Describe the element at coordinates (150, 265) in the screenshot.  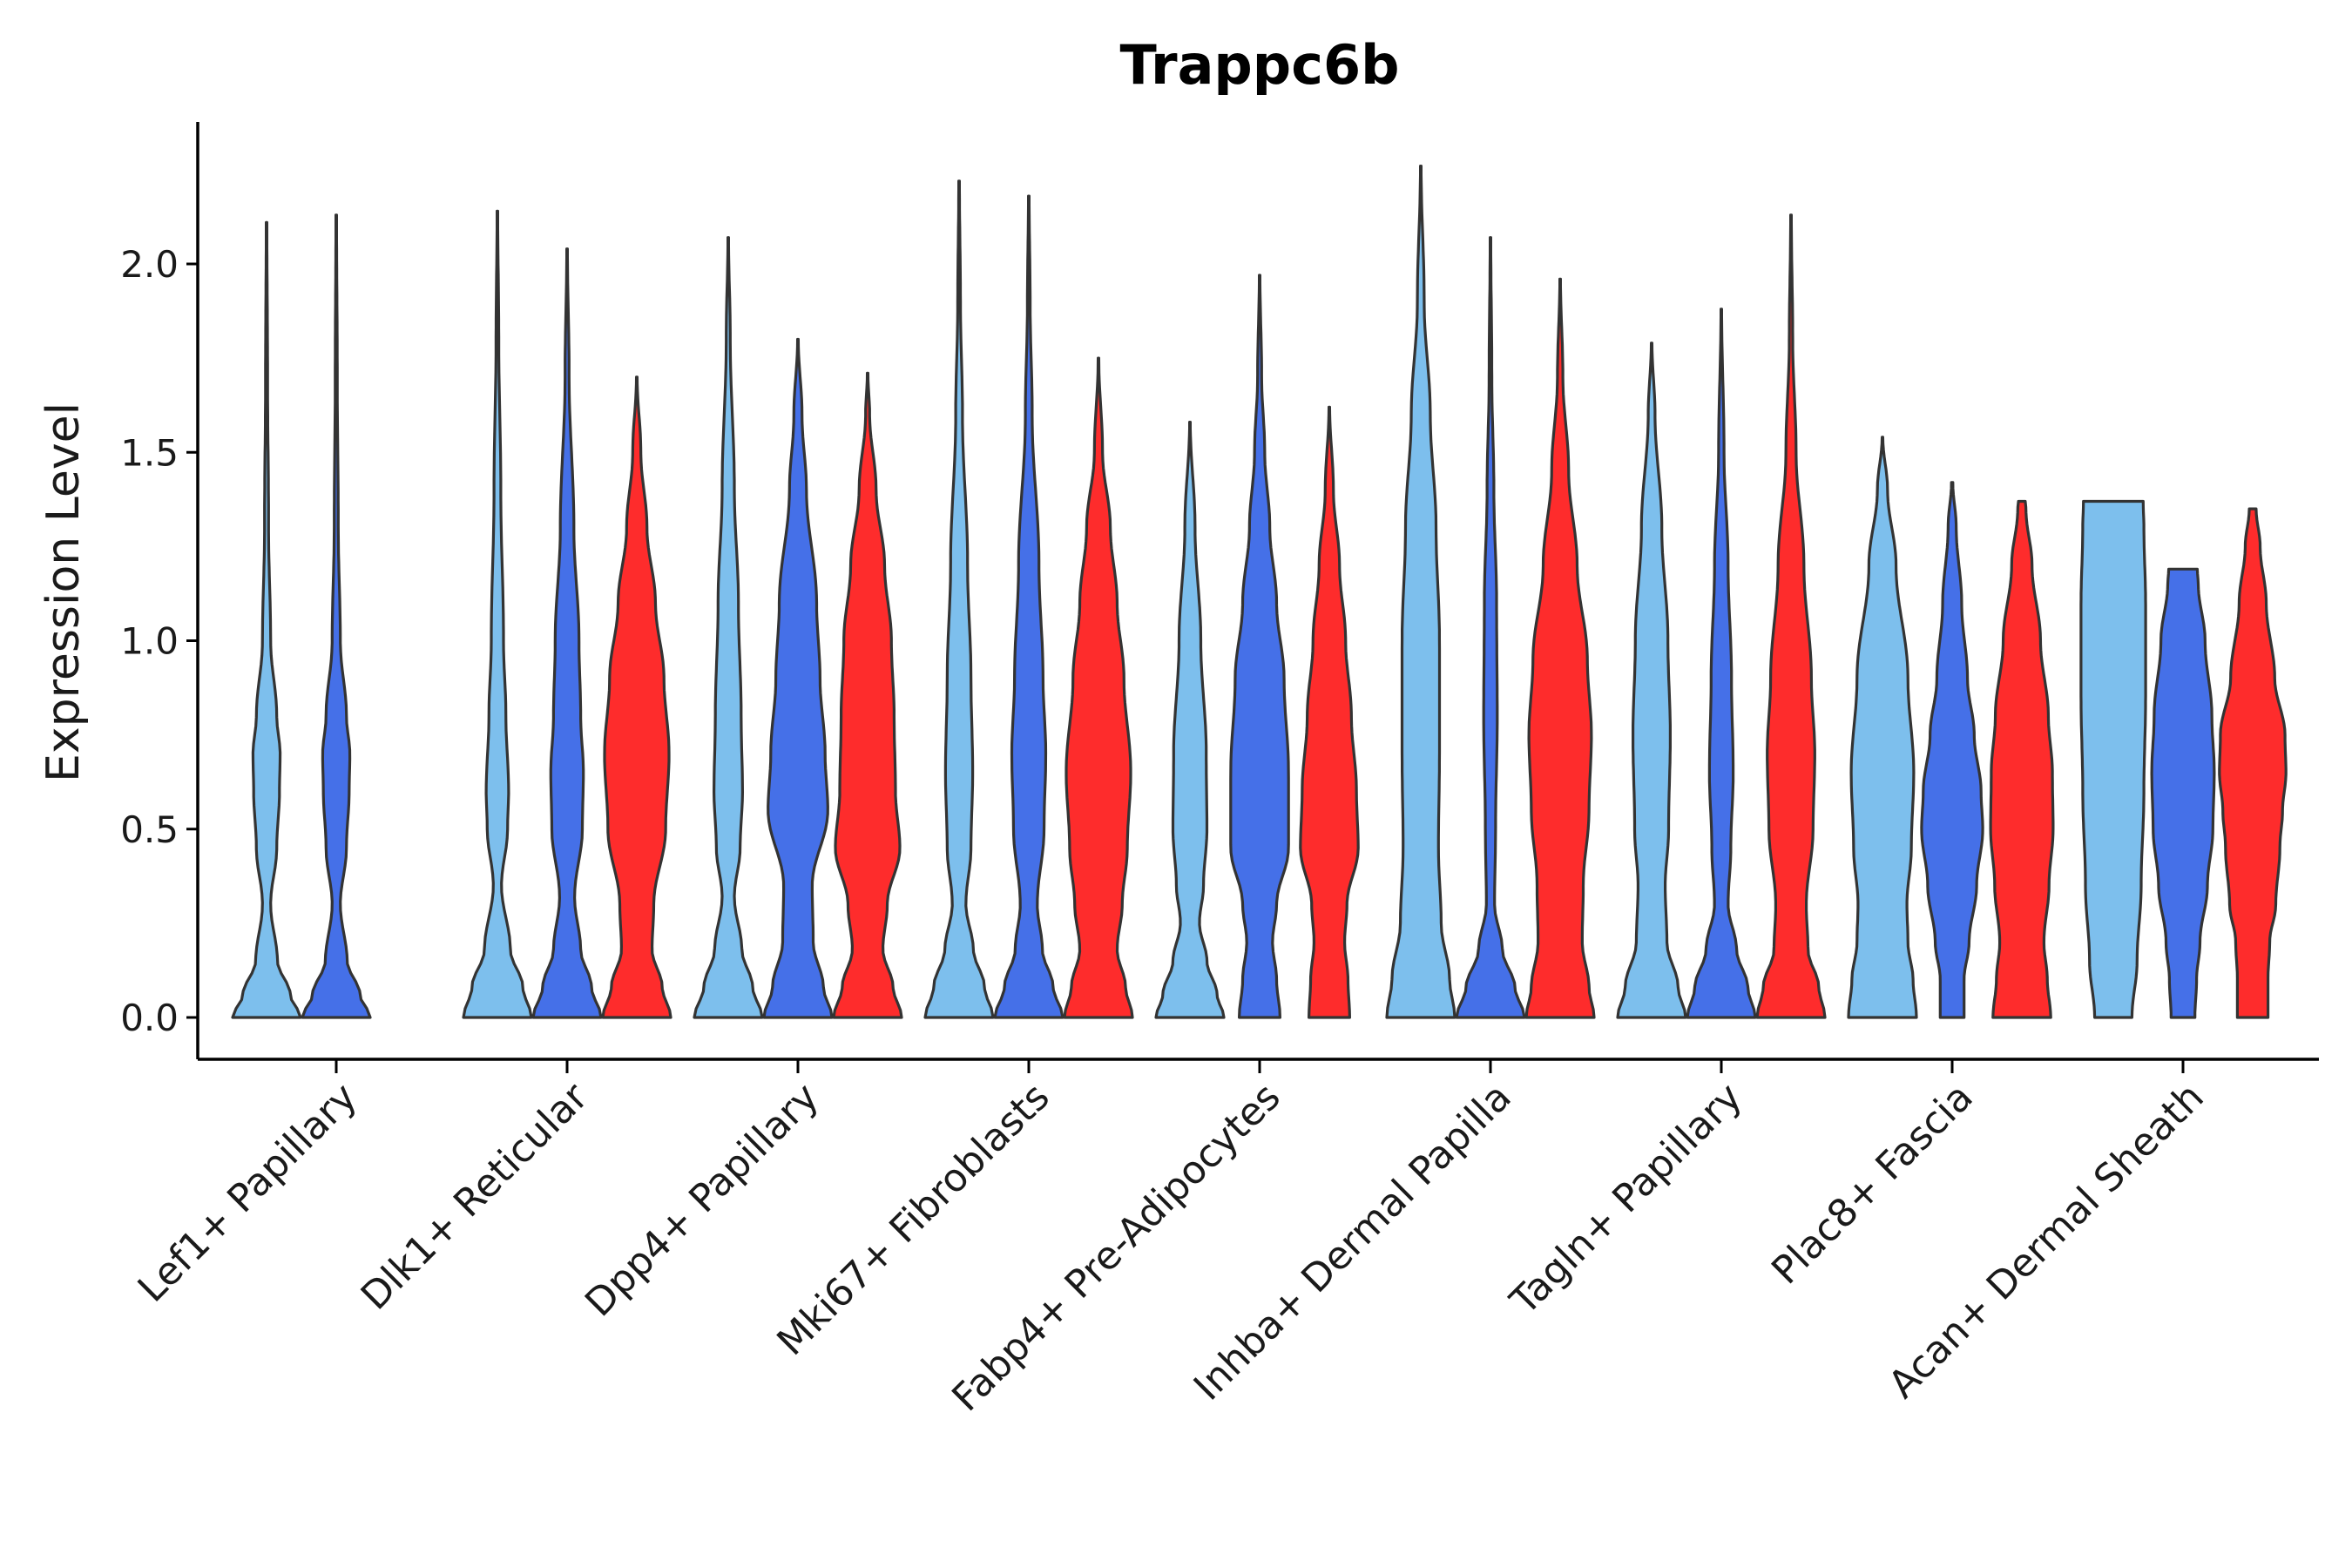
I see `y-tick-label: 2.0` at that location.